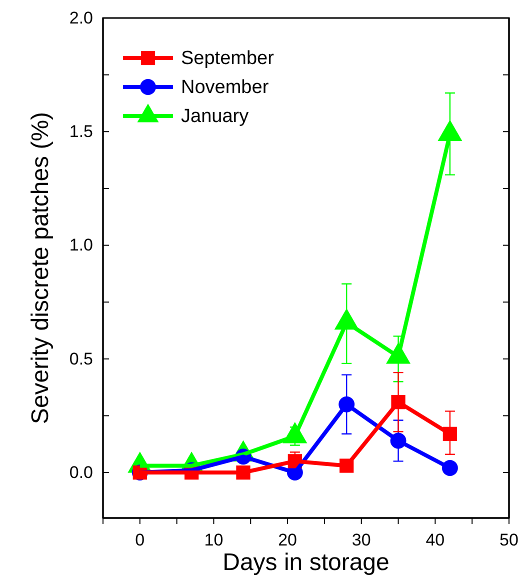 The height and width of the screenshot is (582, 523). I want to click on y-axis-title: Severity discrete patches (%), so click(40, 268).